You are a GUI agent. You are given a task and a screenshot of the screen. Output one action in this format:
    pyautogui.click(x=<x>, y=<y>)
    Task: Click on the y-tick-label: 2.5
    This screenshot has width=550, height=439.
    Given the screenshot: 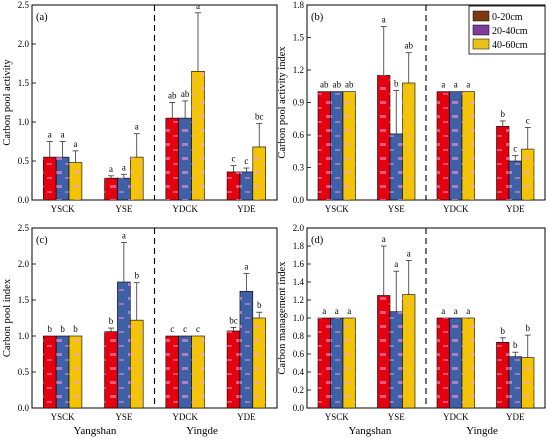 What is the action you would take?
    pyautogui.click(x=24, y=5)
    